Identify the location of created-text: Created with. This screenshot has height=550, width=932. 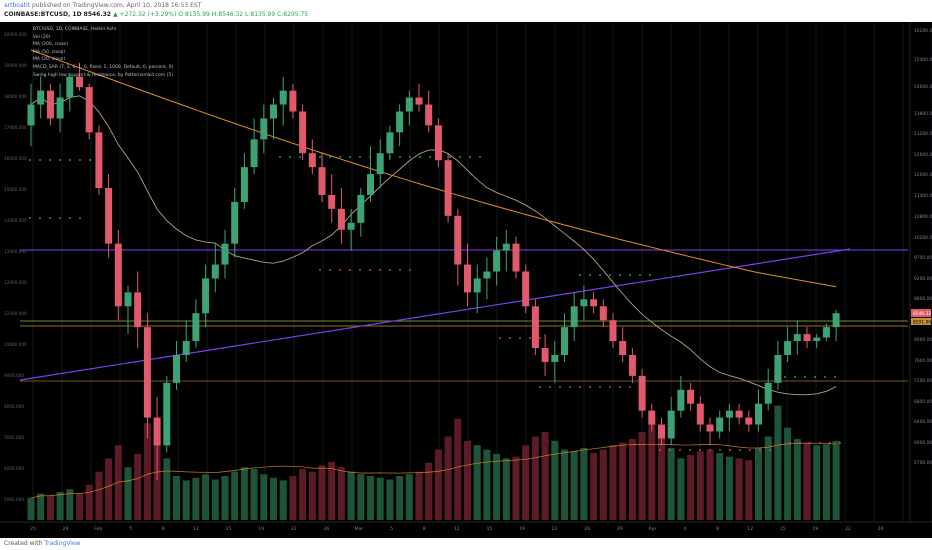
(23, 543).